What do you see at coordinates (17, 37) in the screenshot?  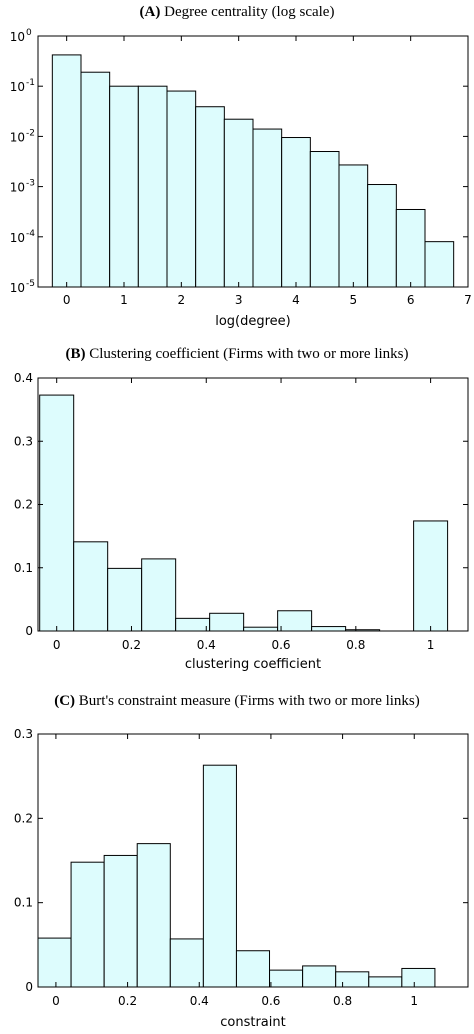 I see `y-tick-label-5: 10` at bounding box center [17, 37].